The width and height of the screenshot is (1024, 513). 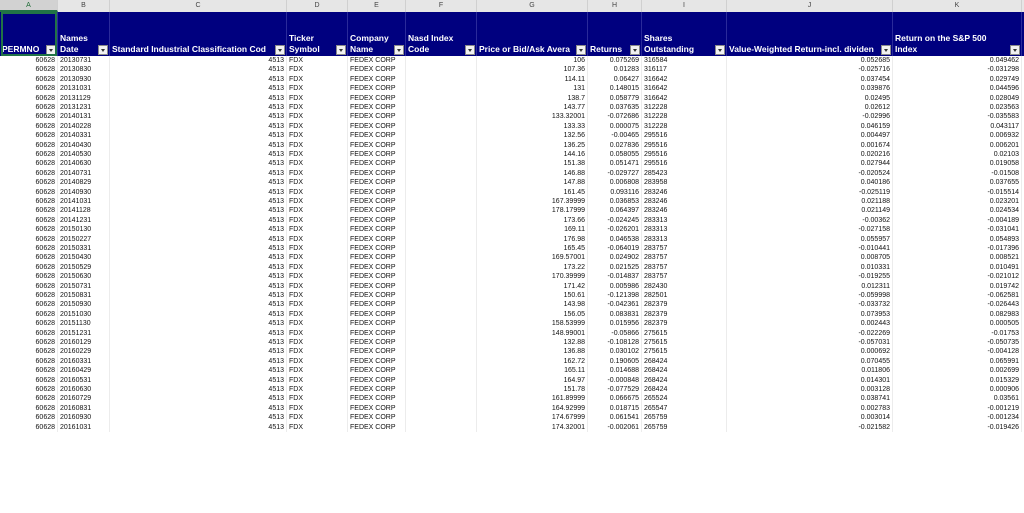 I want to click on cell-b: 20151030, so click(x=84, y=314).